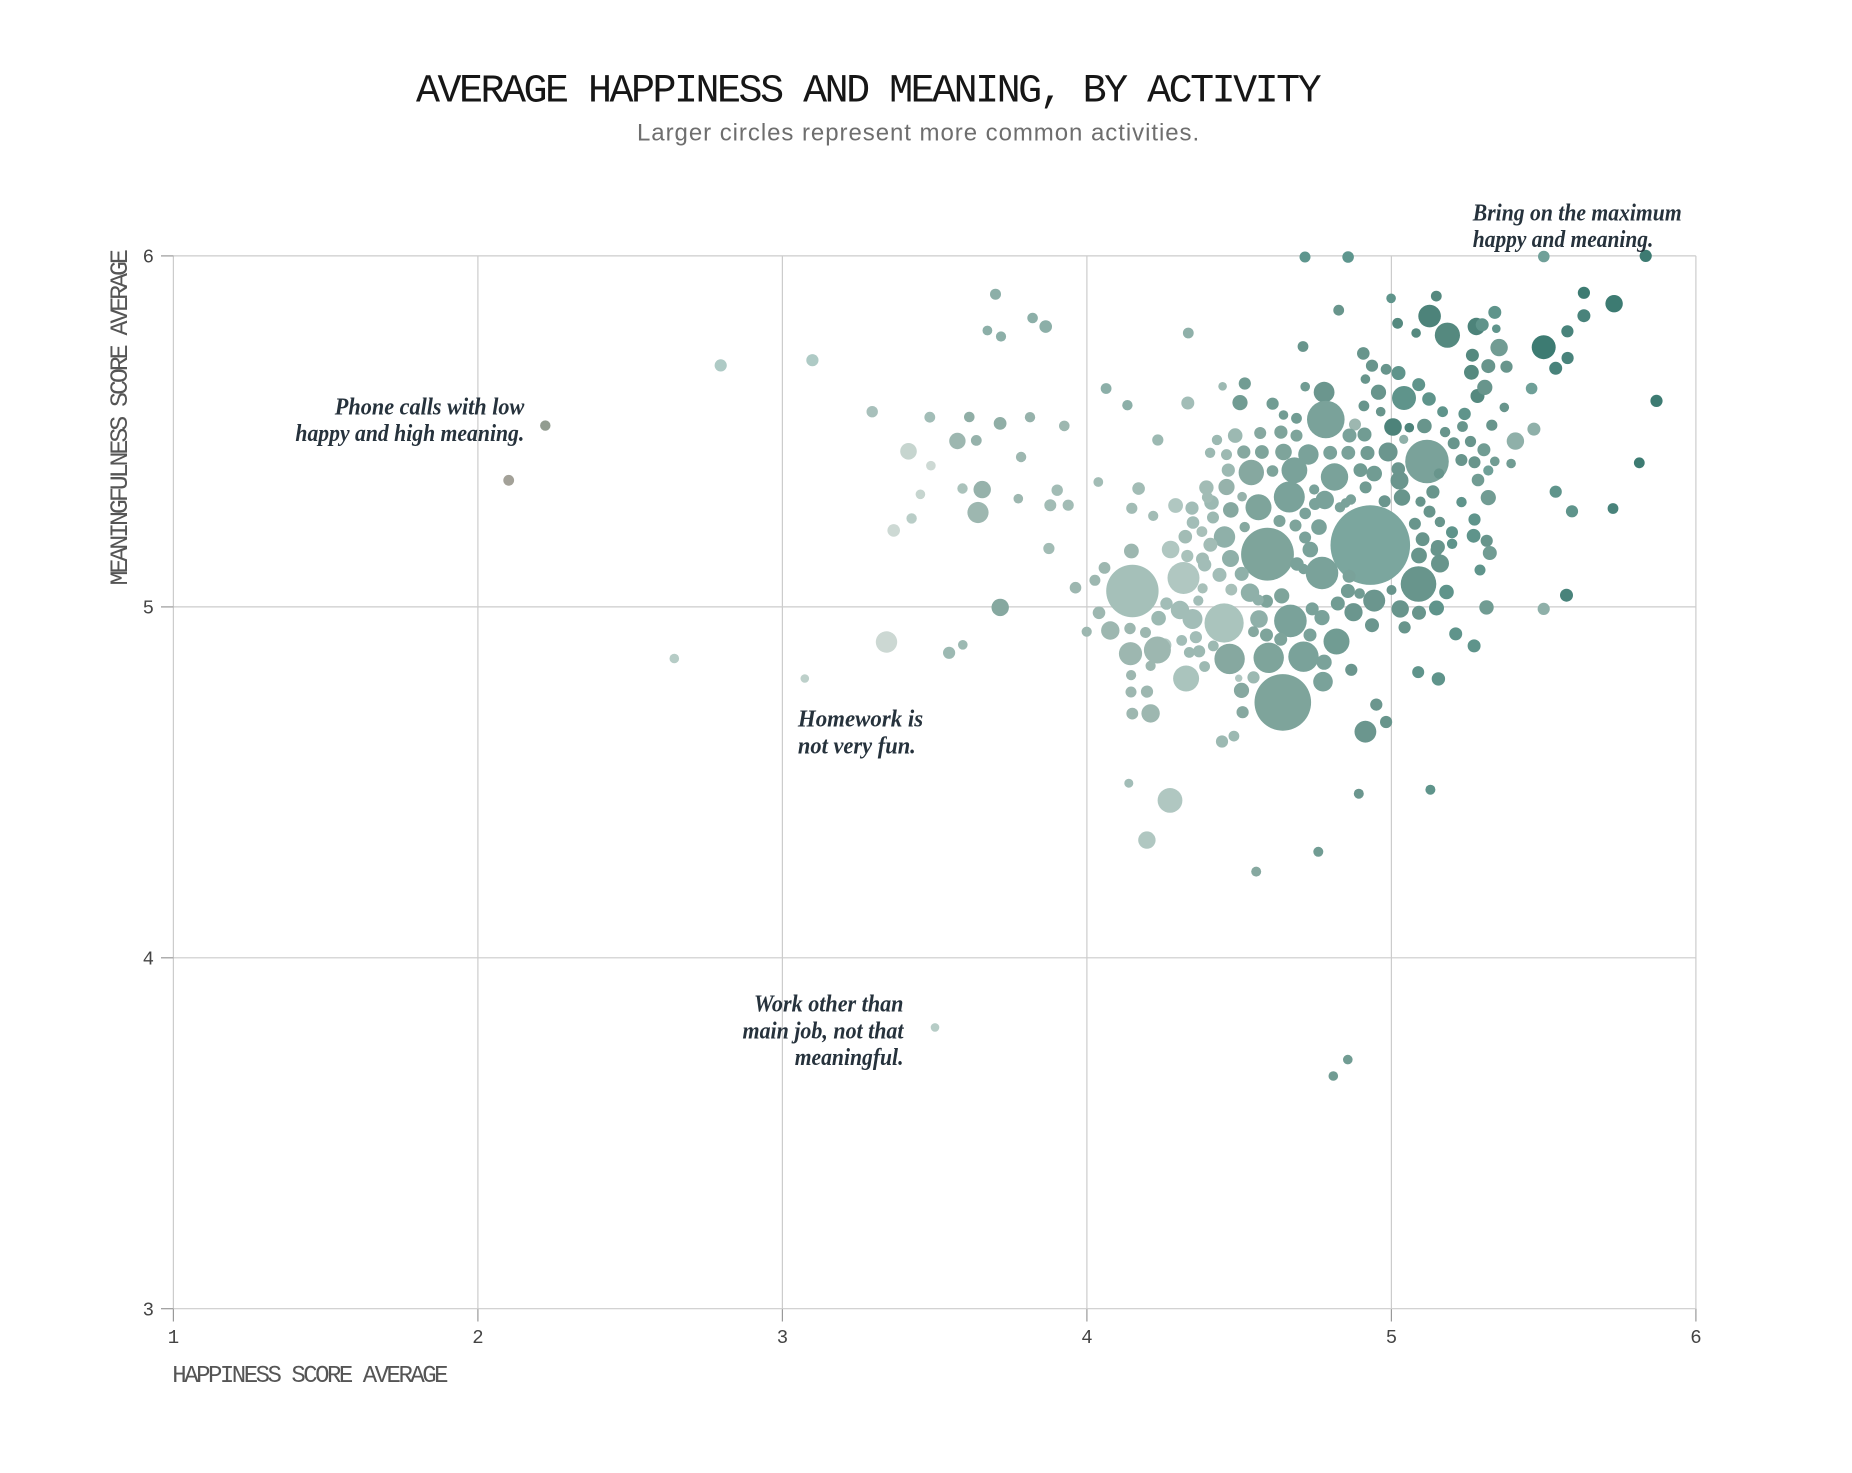 This screenshot has width=1852, height=1473. What do you see at coordinates (1577, 212) in the screenshot?
I see `svg-text: Bring on the maximum` at bounding box center [1577, 212].